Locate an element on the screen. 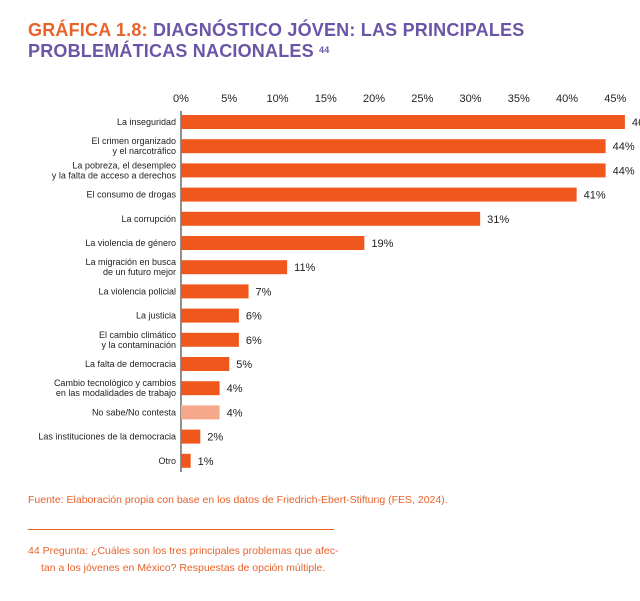 The height and width of the screenshot is (601, 640). value-label: 41% is located at coordinates (595, 196).